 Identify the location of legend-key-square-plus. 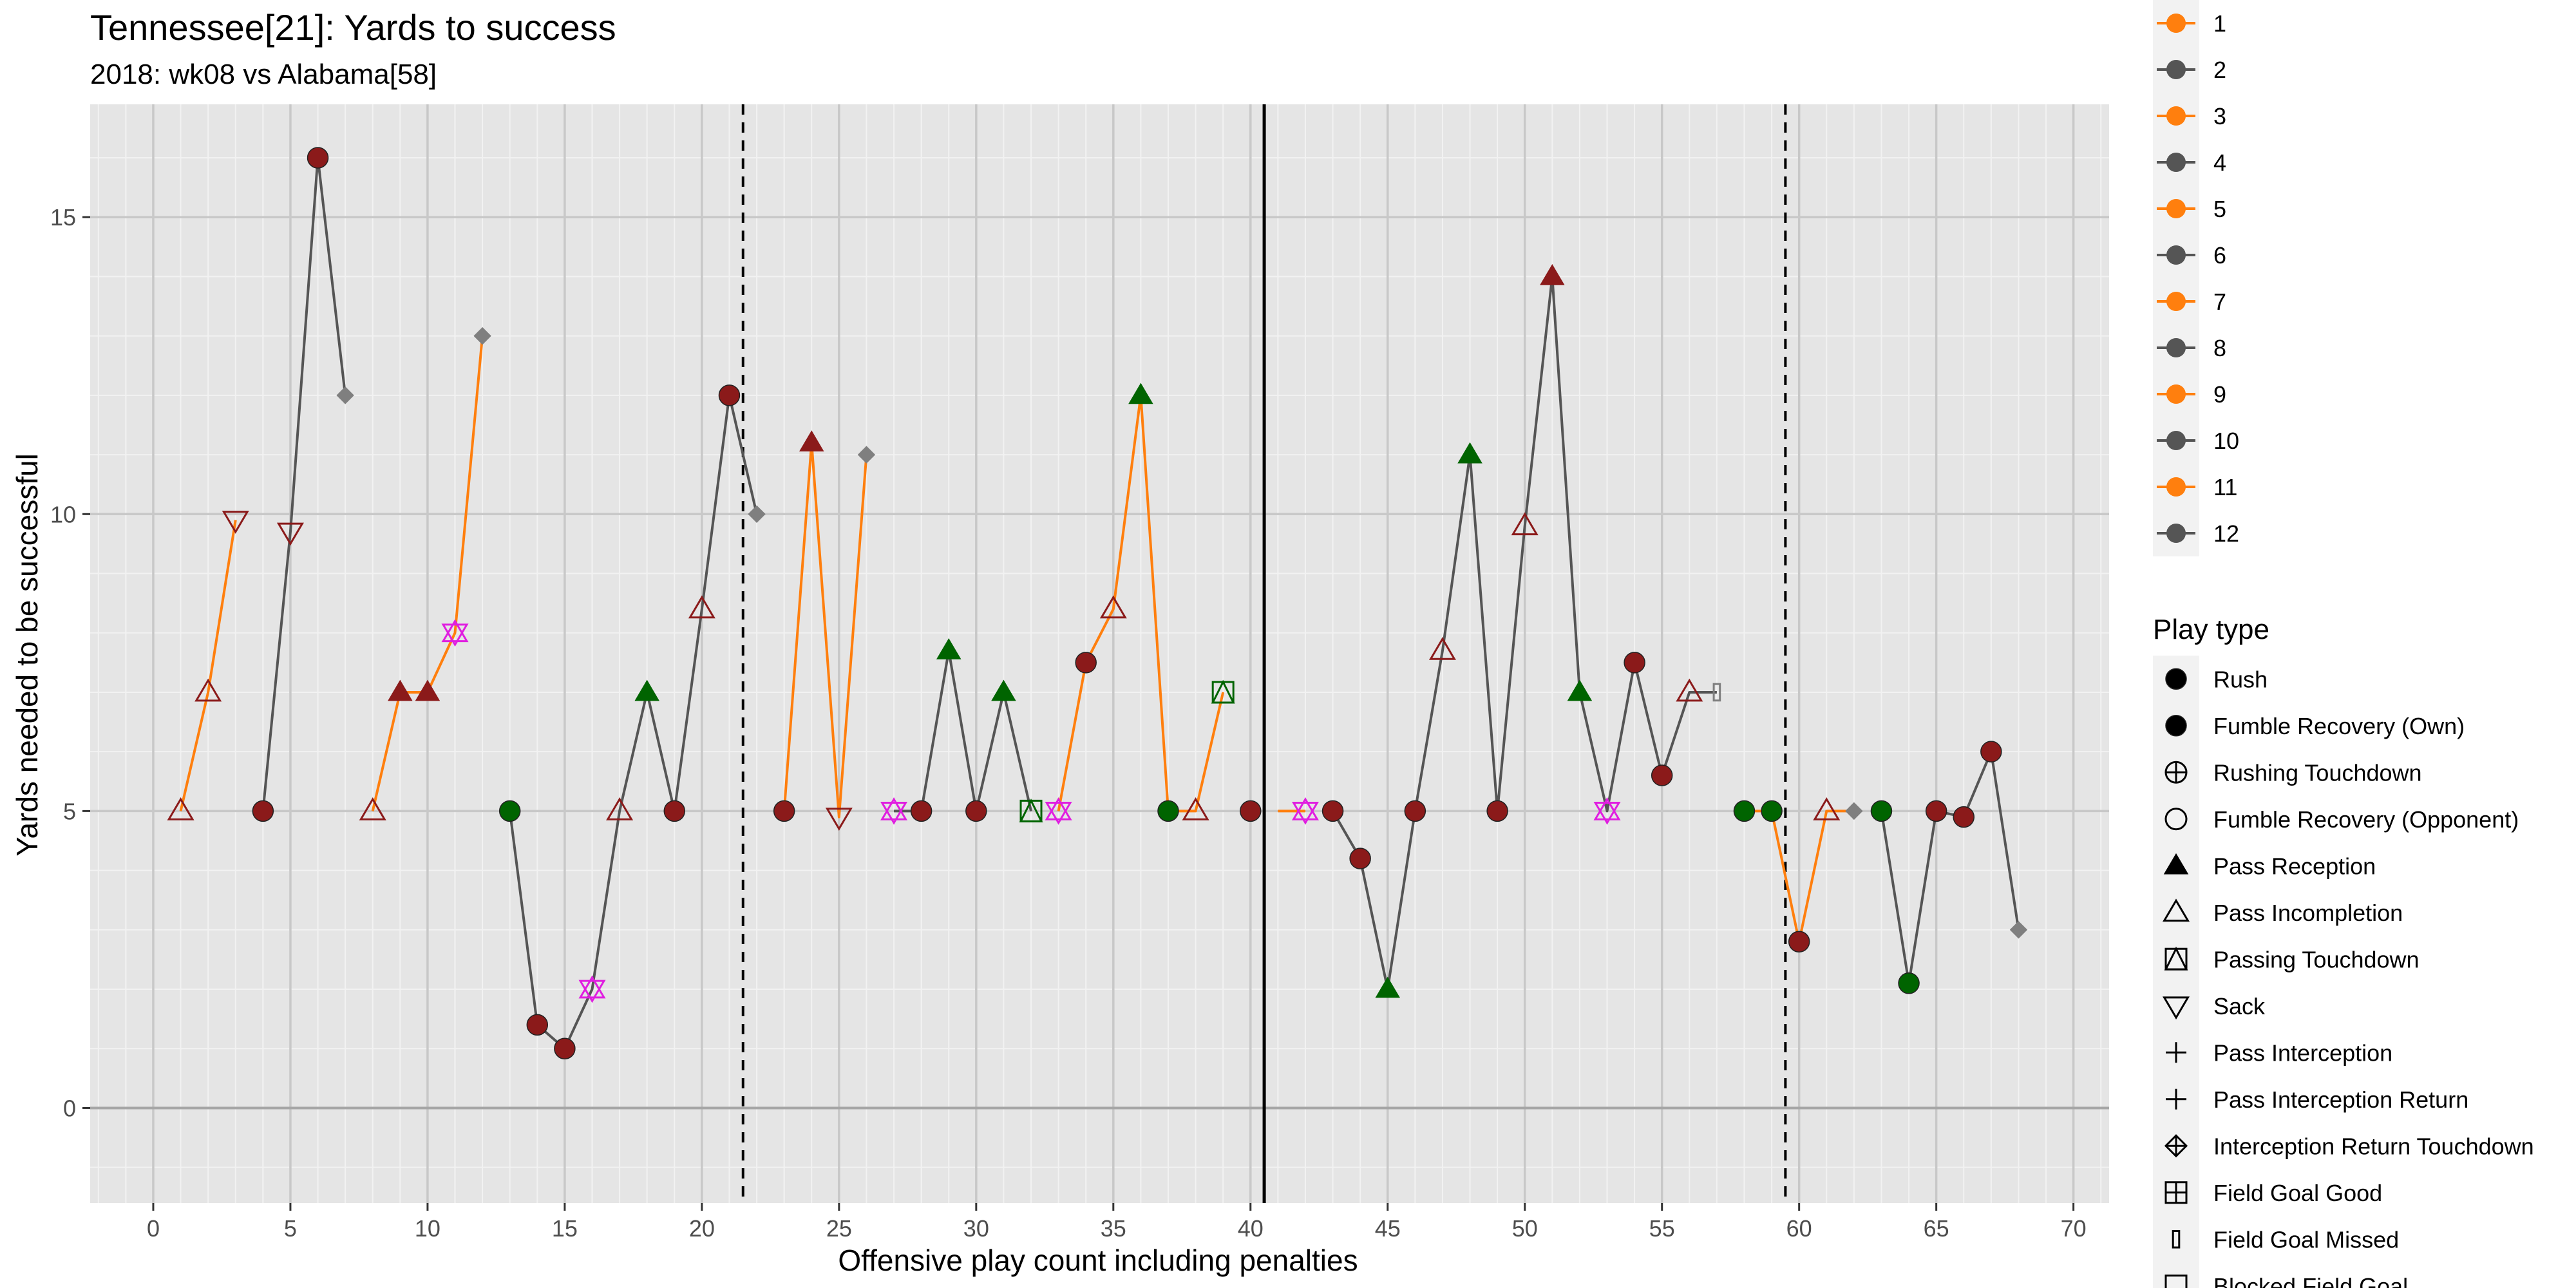
(2176, 1192).